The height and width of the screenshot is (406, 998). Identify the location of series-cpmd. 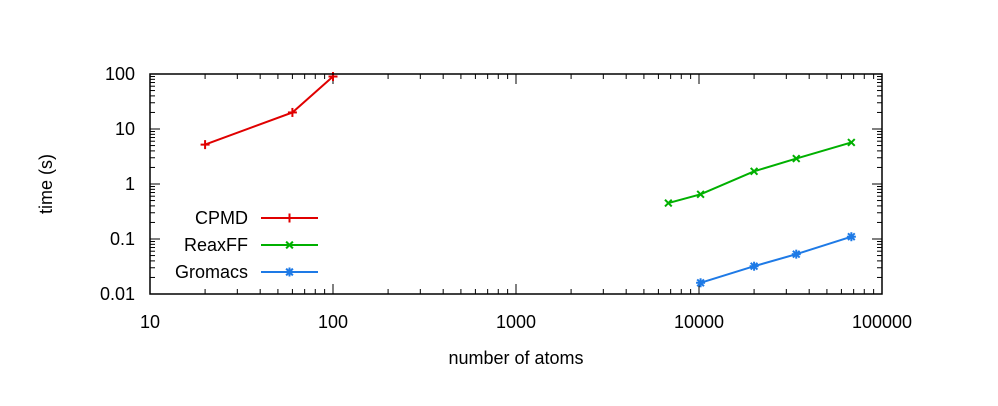
(269, 111).